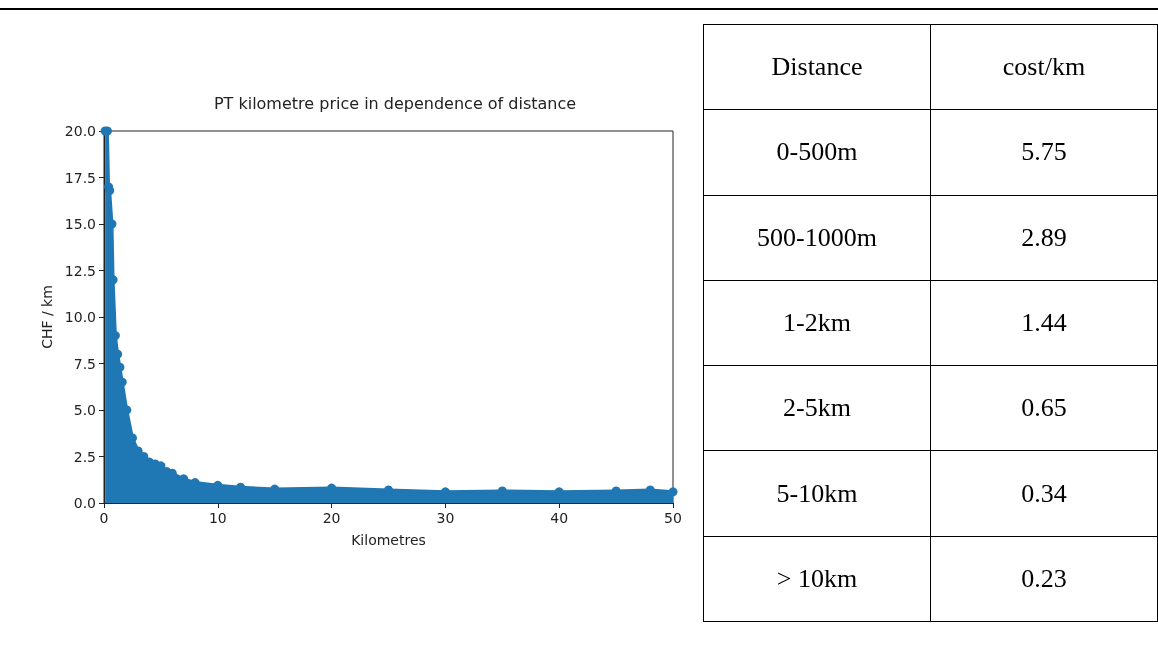 This screenshot has width=1158, height=648. What do you see at coordinates (80, 177) in the screenshot?
I see `y-tick-label: 17.5` at bounding box center [80, 177].